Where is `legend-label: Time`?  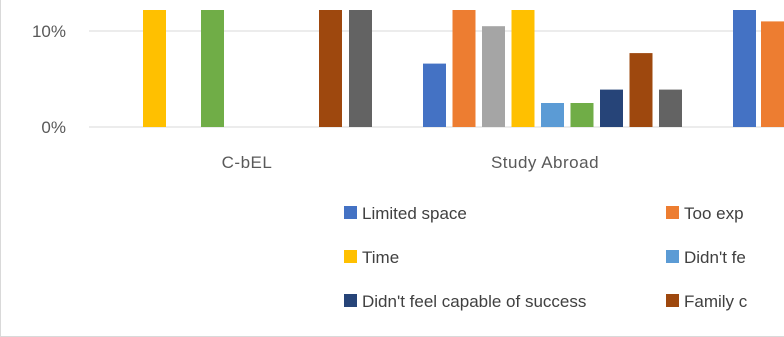
legend-label: Time is located at coordinates (380, 257).